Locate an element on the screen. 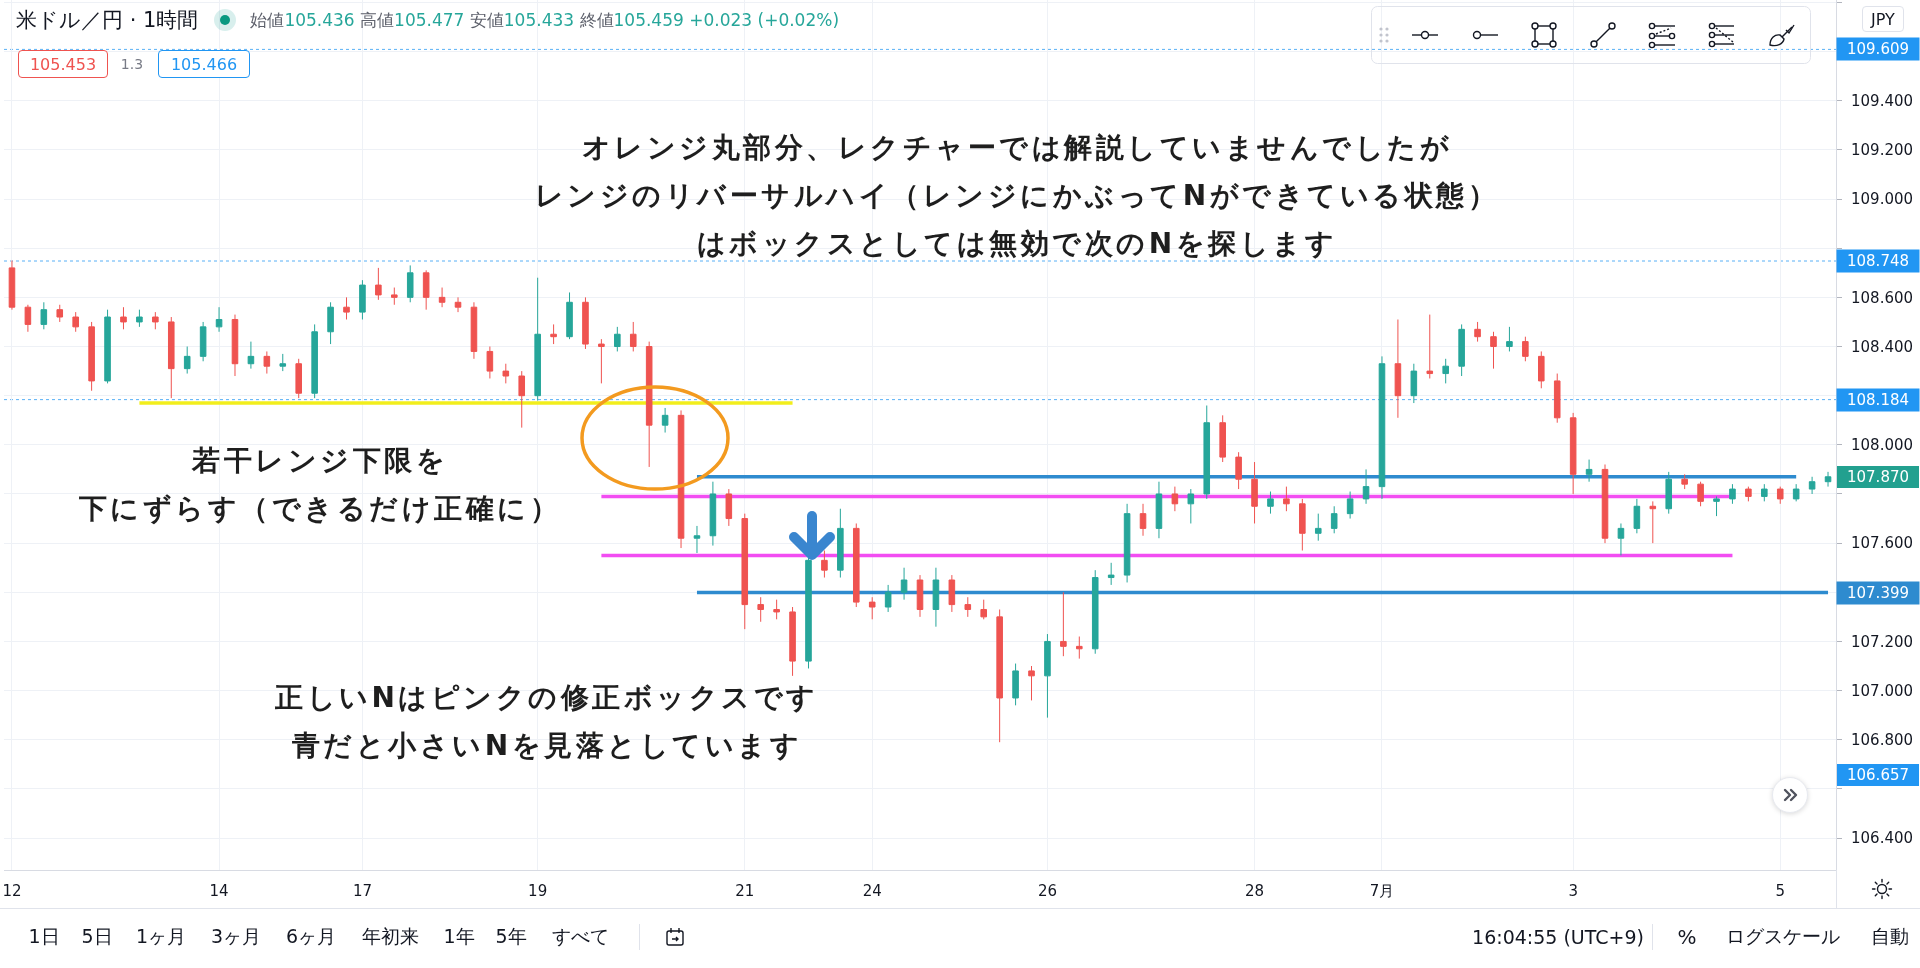 Image resolution: width=1920 pixels, height=968 pixels. x-tick-label: 21 is located at coordinates (745, 891).